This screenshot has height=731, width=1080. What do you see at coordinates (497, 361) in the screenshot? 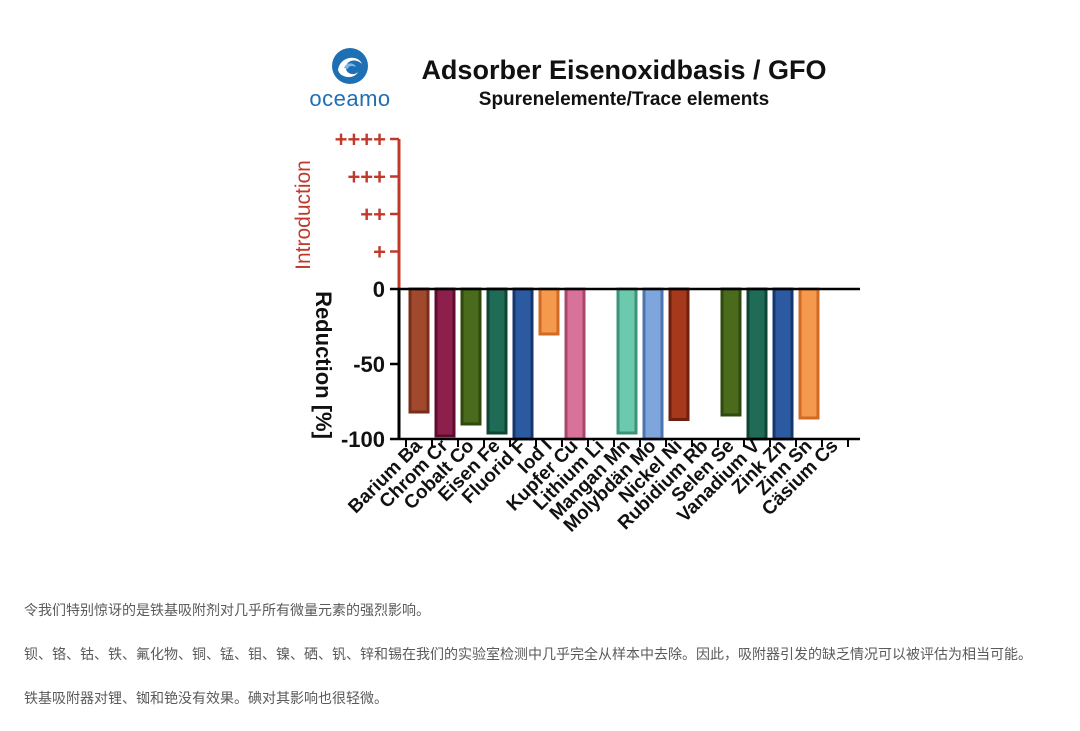
I see `bar-eisen-fe` at bounding box center [497, 361].